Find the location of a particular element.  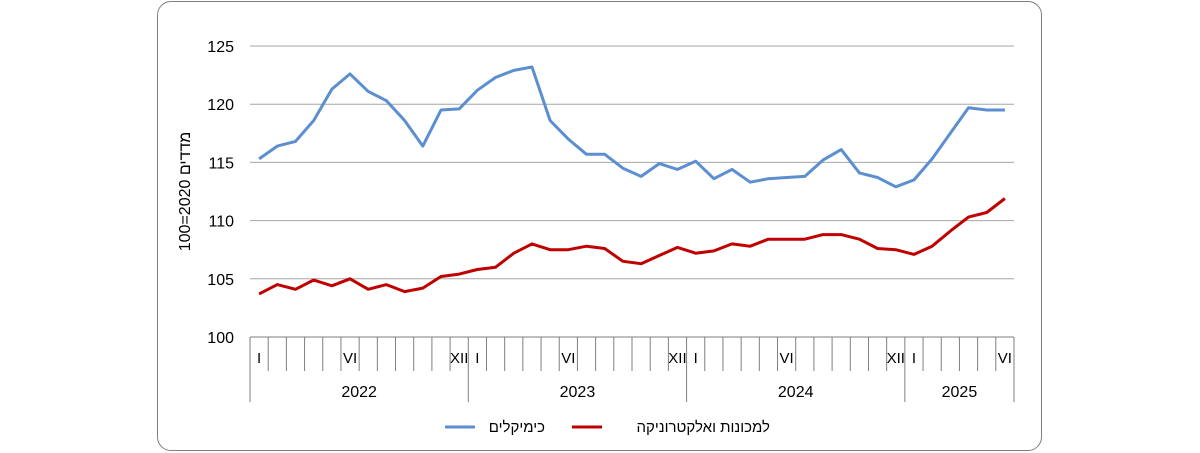

y-tick-label: 120 is located at coordinates (220, 105).